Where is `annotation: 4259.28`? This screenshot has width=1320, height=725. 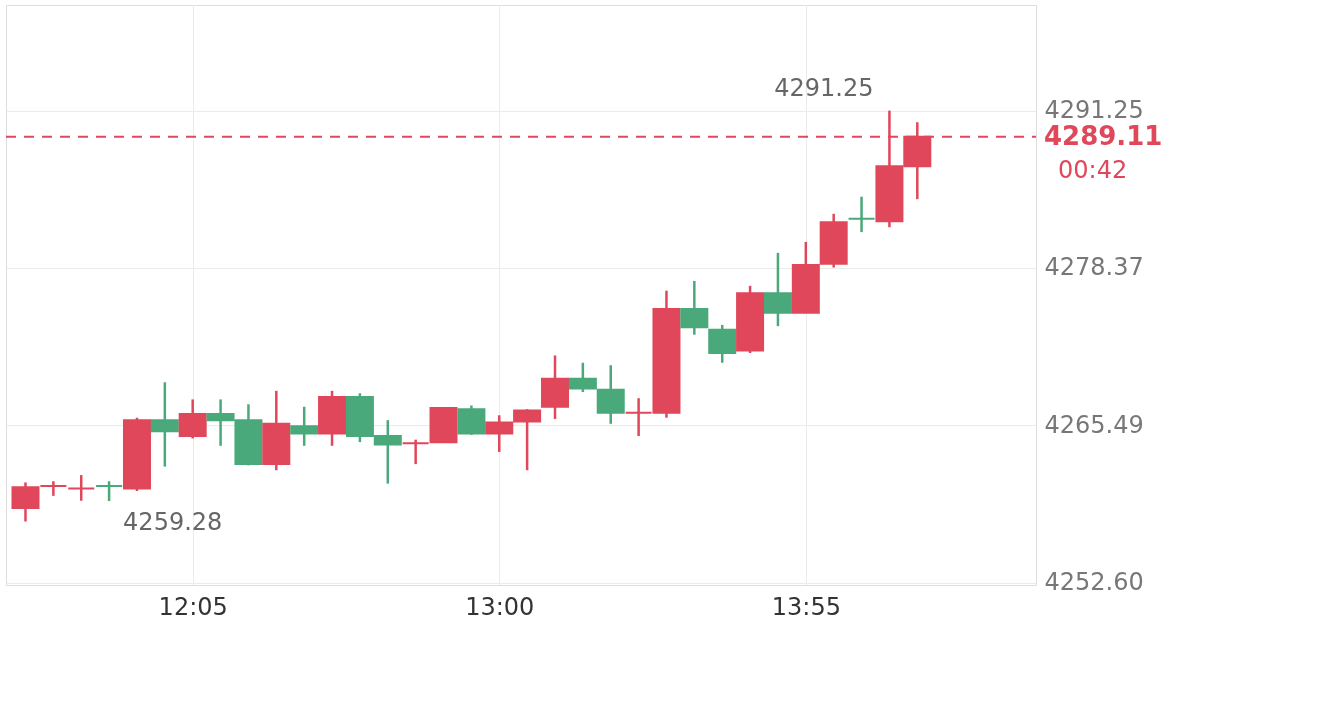
annotation: 4259.28 is located at coordinates (173, 521).